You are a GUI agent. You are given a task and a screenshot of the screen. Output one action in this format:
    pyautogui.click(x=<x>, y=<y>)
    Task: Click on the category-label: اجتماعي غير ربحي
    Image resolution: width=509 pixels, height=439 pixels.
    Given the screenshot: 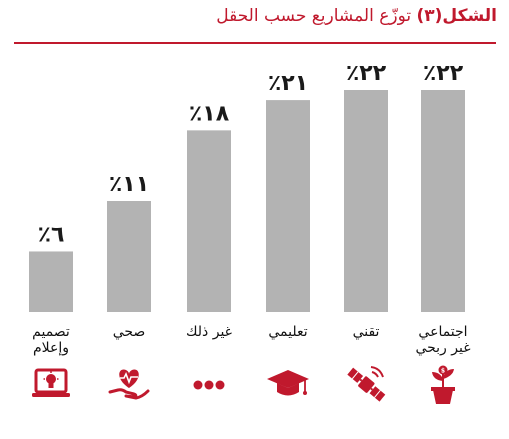 What is the action you would take?
    pyautogui.click(x=443, y=340)
    